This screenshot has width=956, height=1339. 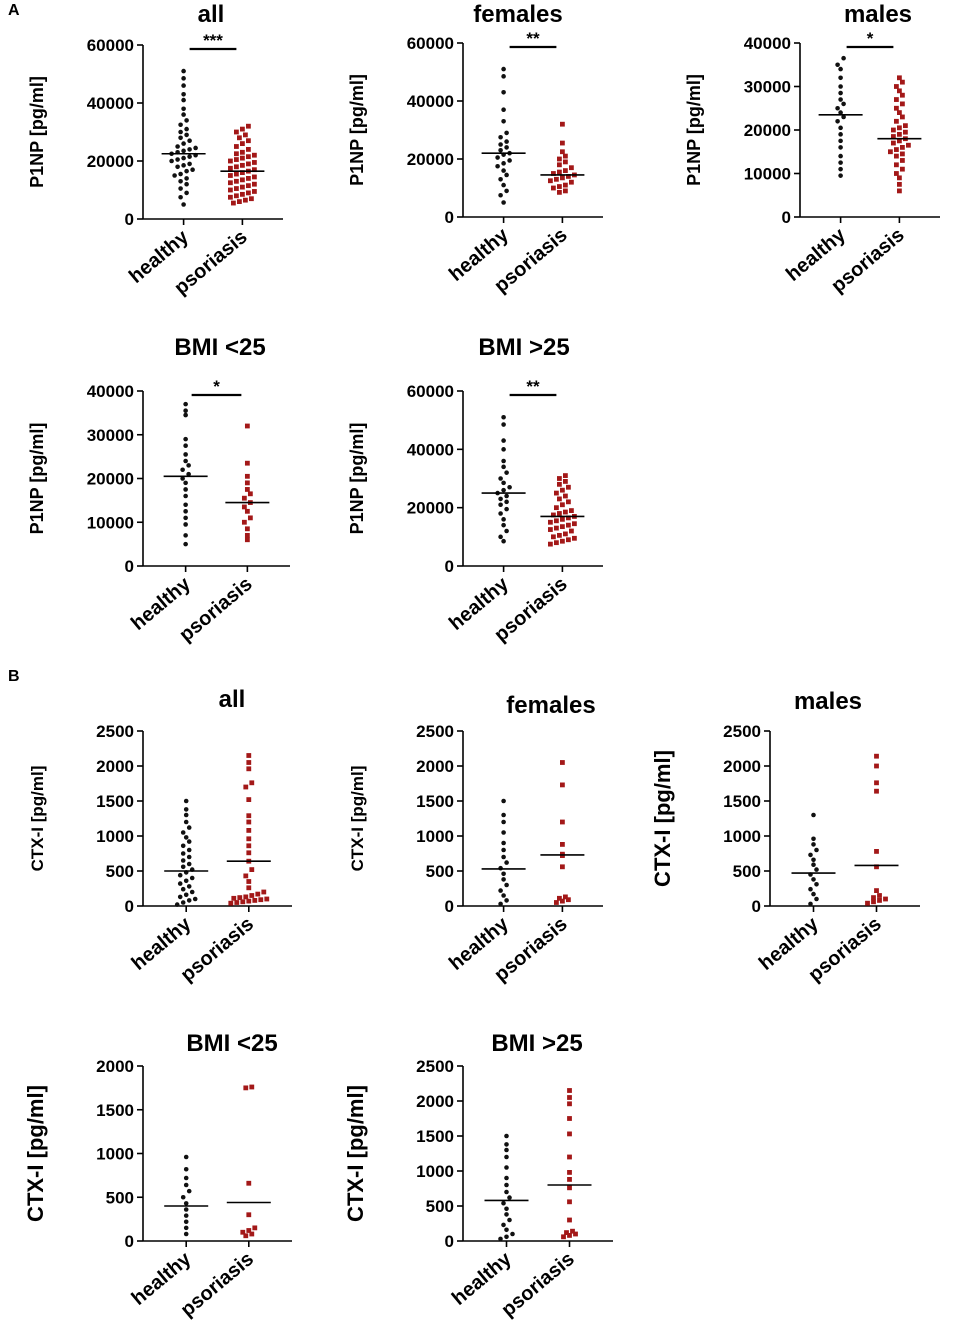 What do you see at coordinates (747, 871) in the screenshot?
I see `b-males-ytick-label-1: 500` at bounding box center [747, 871].